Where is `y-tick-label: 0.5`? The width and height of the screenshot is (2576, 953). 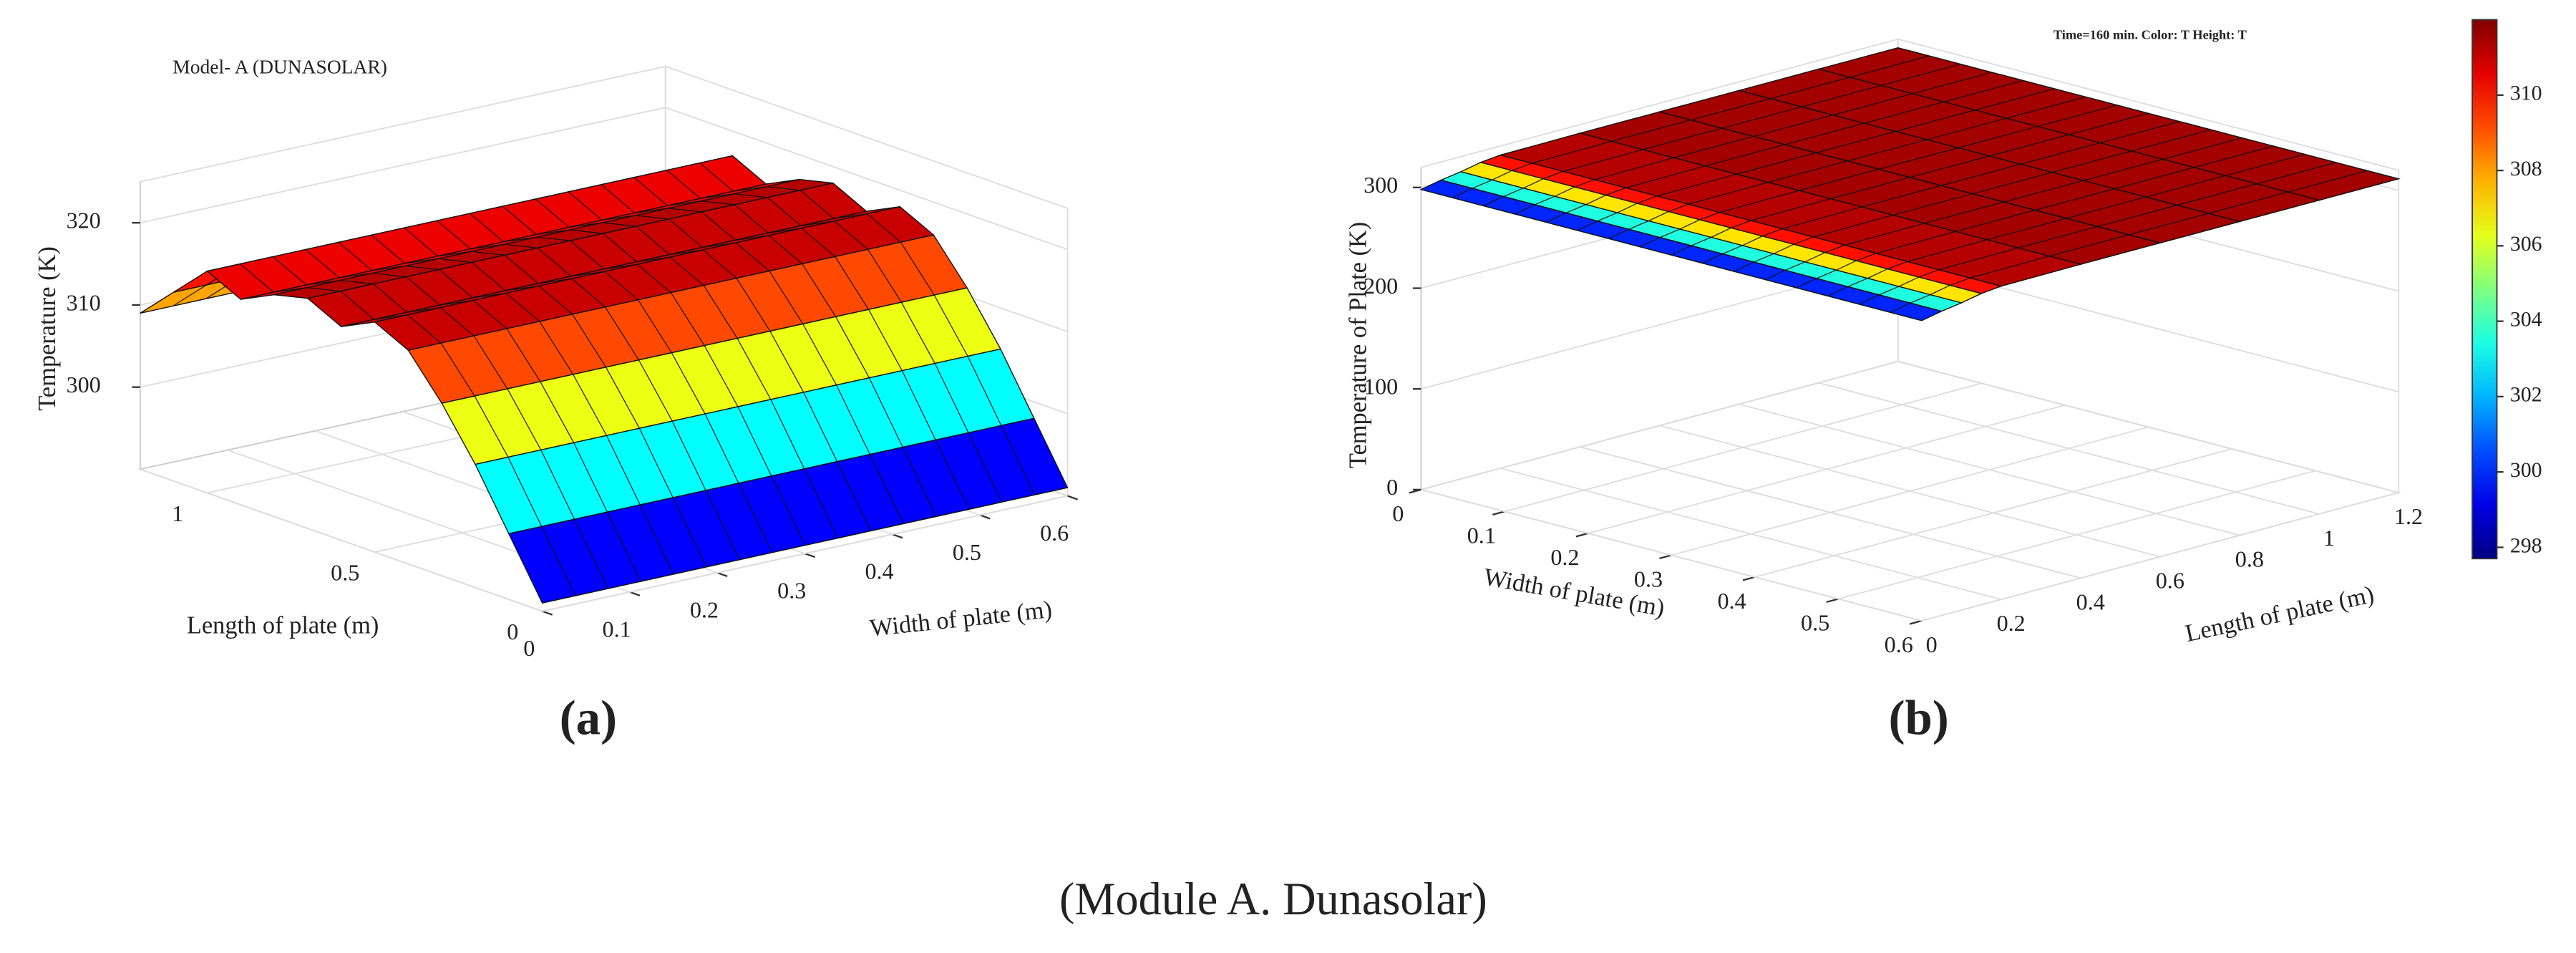 y-tick-label: 0.5 is located at coordinates (345, 573).